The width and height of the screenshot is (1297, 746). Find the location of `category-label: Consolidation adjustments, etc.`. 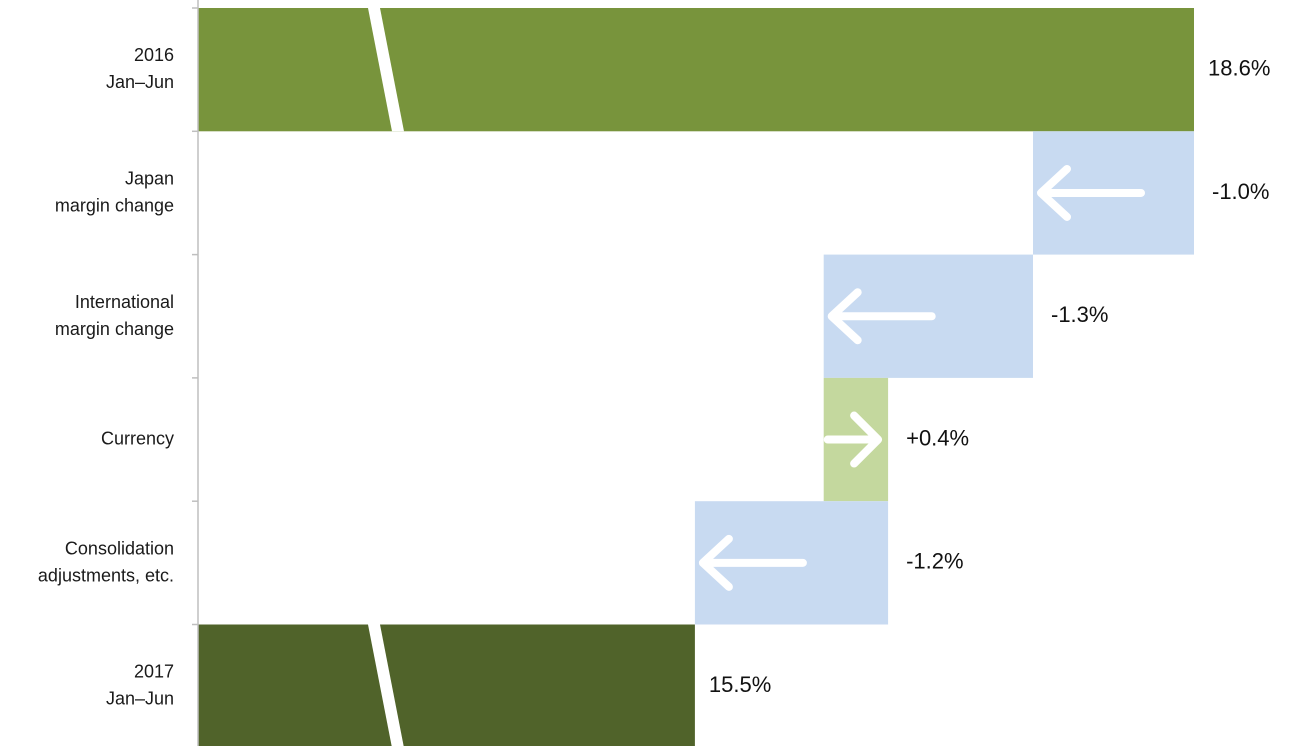

category-label: Consolidation adjustments, etc. is located at coordinates (106, 561).